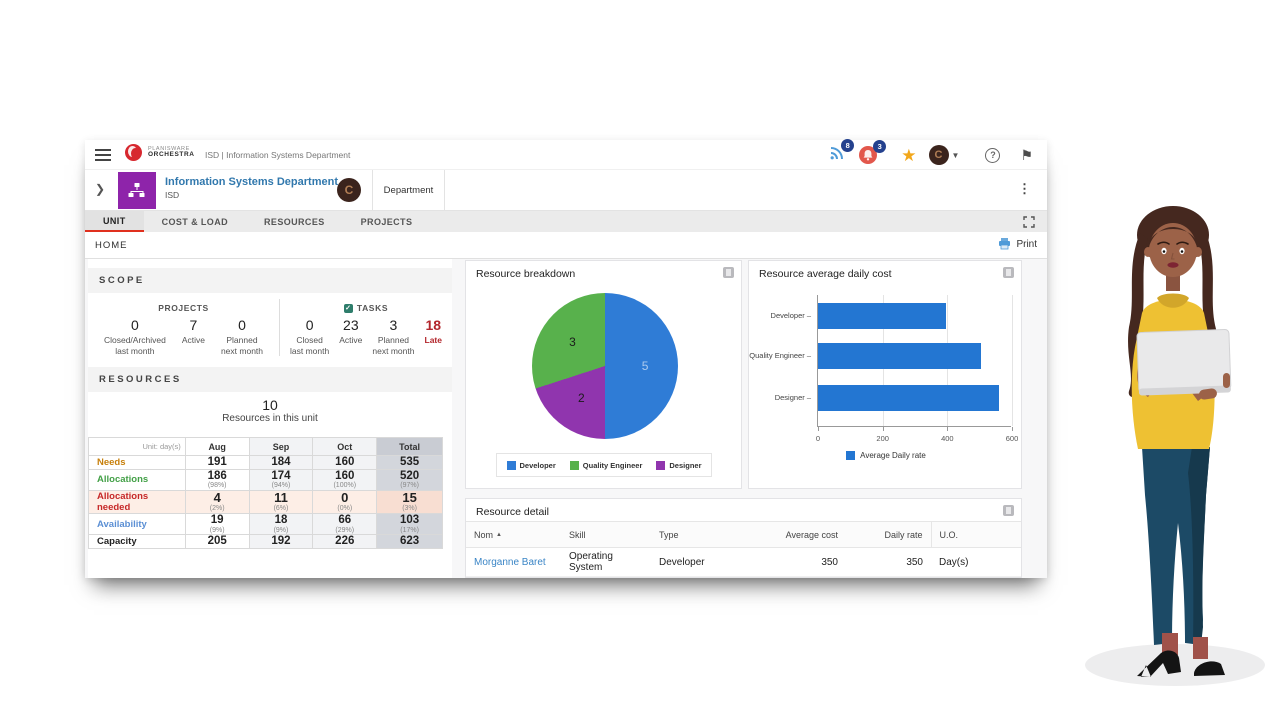 This screenshot has height=720, width=1280. Describe the element at coordinates (798, 534) in the screenshot. I see `column-header: Average cost` at that location.